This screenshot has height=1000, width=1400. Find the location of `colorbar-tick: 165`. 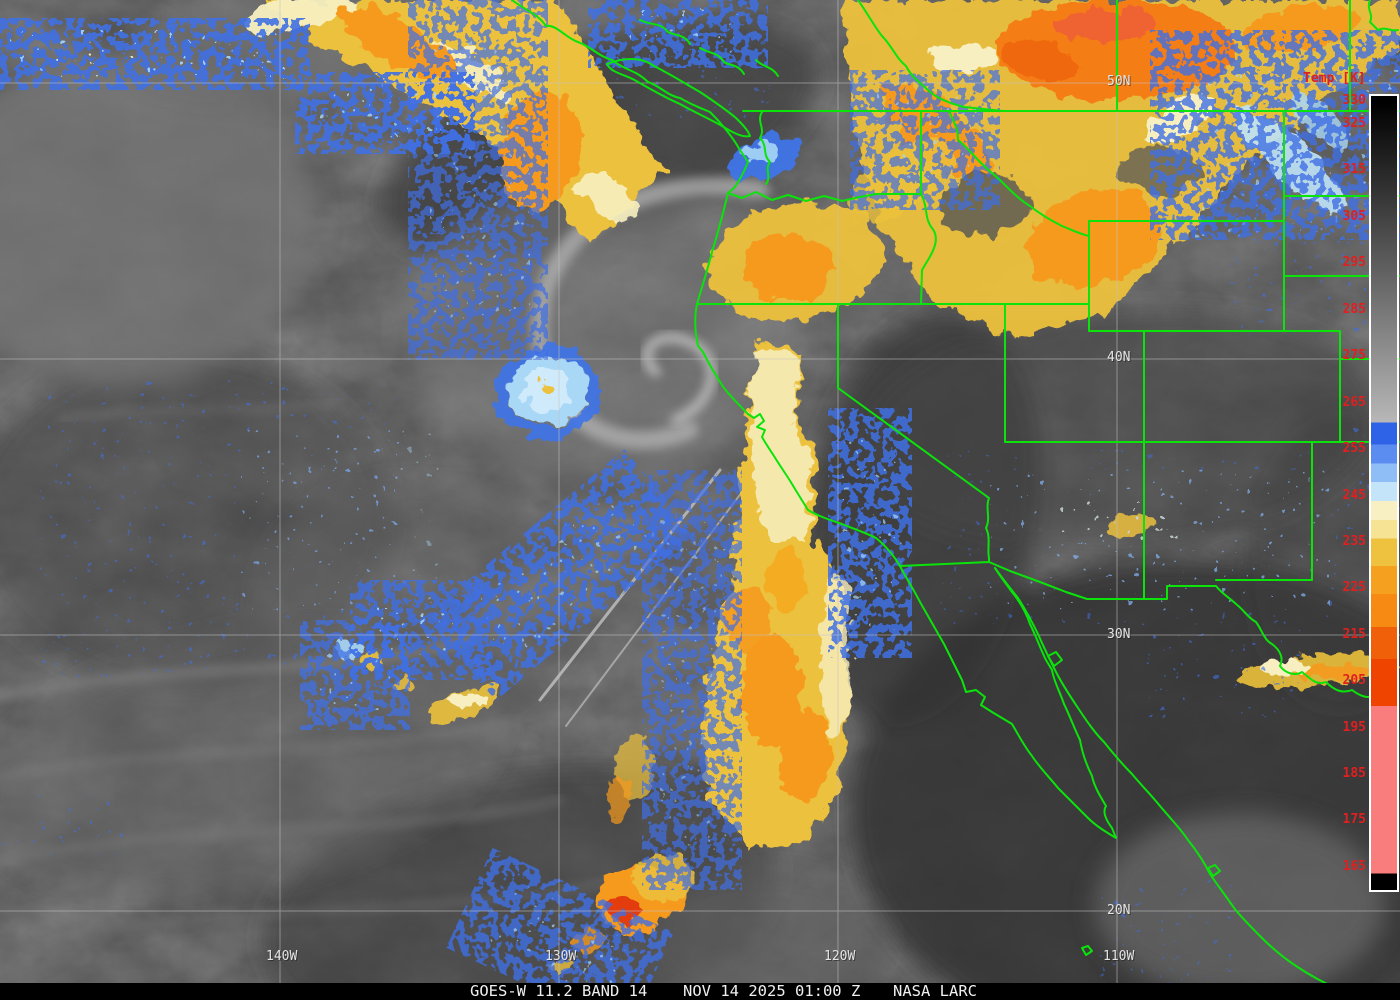

colorbar-tick: 165 is located at coordinates (1354, 866).